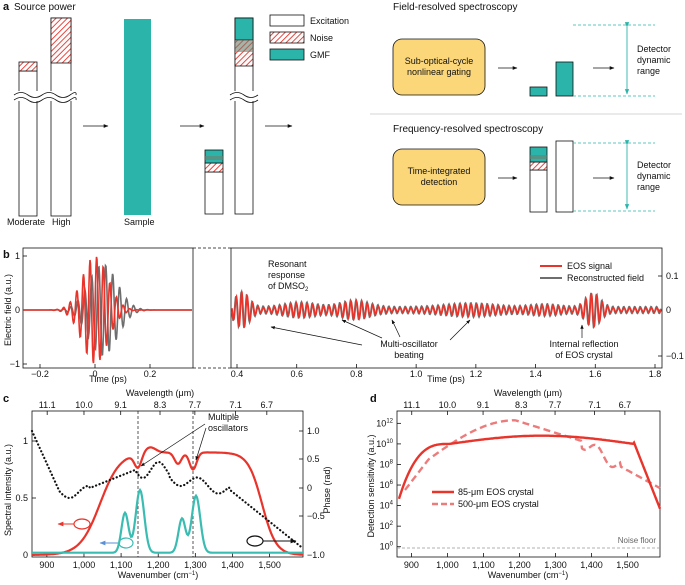  What do you see at coordinates (498, 504) in the screenshot?
I see `legend-500um: 500-μm EOS crystal` at bounding box center [498, 504].